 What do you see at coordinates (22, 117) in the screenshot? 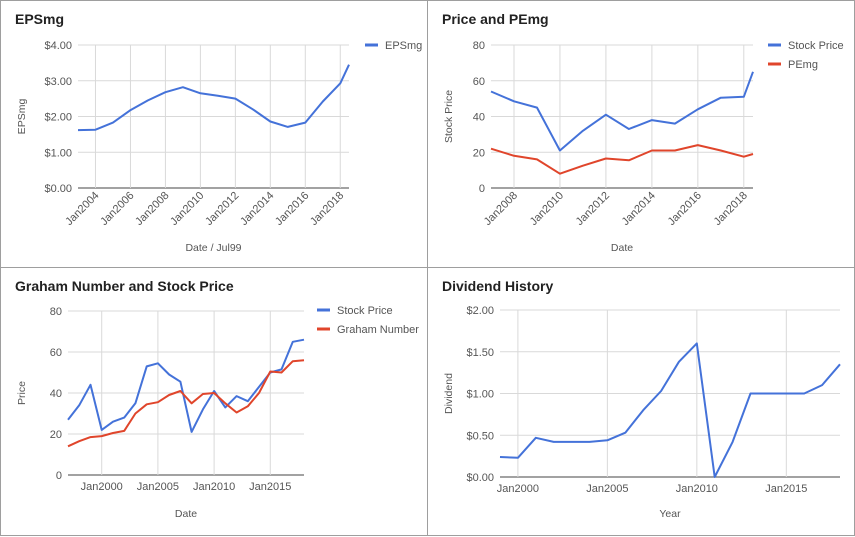
I see `y-axis-title: EPSmg` at bounding box center [22, 117].